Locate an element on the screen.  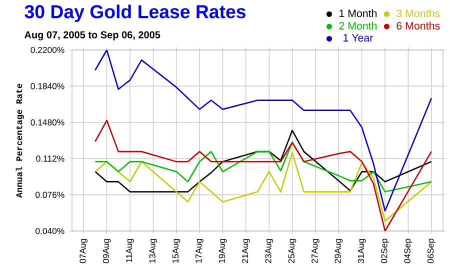
x-tick-label: 23Aug is located at coordinates (269, 250).